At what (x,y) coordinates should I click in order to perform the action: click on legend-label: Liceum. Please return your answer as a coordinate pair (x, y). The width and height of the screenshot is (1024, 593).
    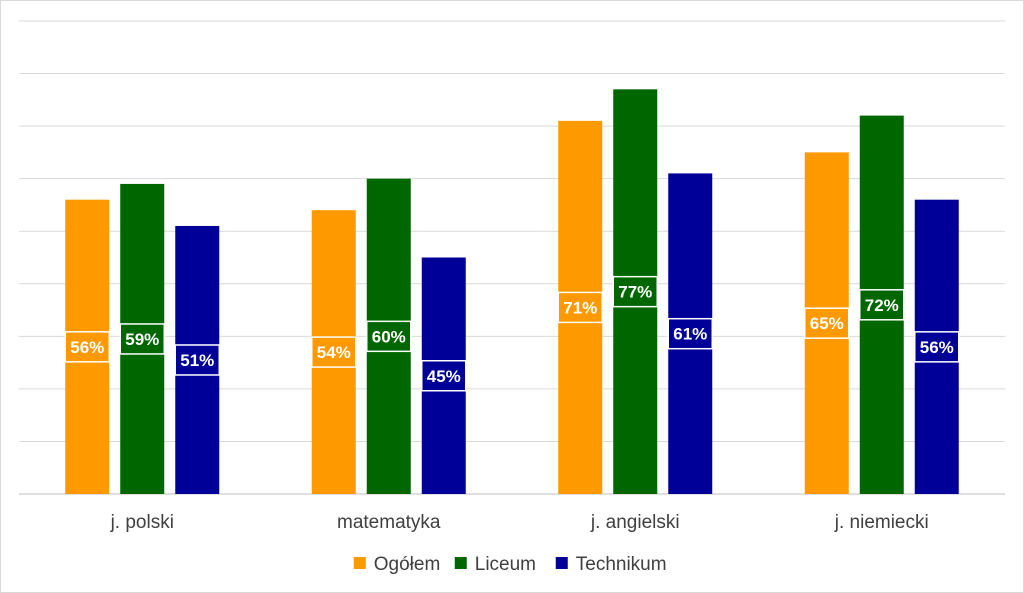
    Looking at the image, I should click on (505, 564).